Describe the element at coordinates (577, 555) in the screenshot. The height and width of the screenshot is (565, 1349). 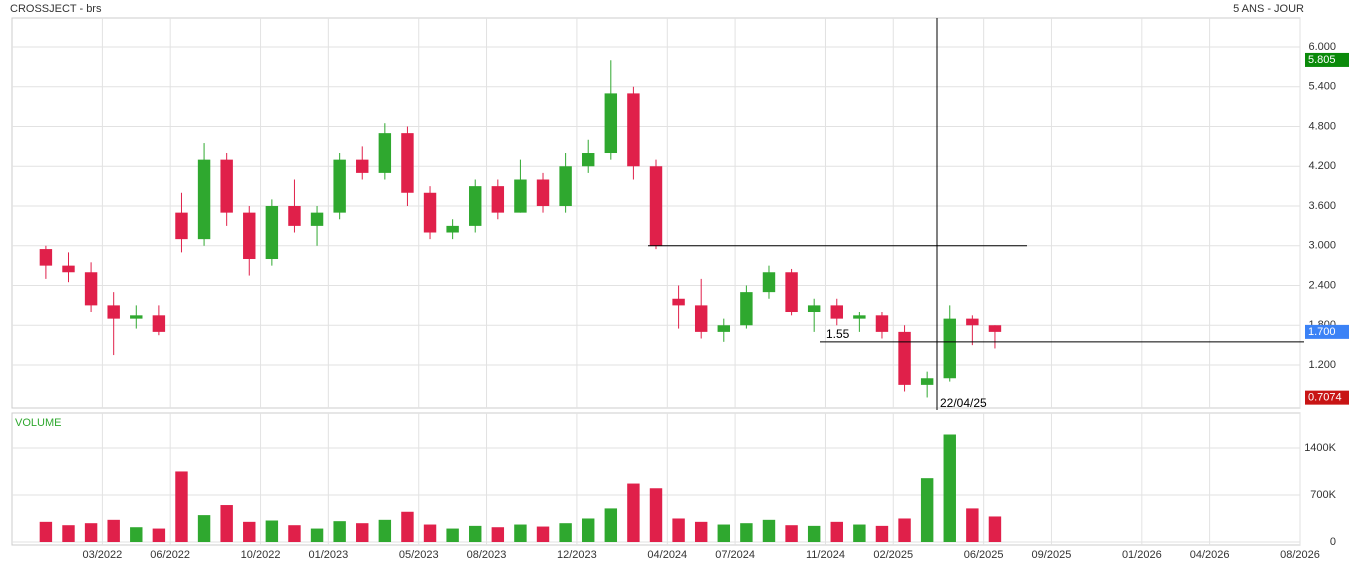
I see `x-tick-label: 12/2023` at that location.